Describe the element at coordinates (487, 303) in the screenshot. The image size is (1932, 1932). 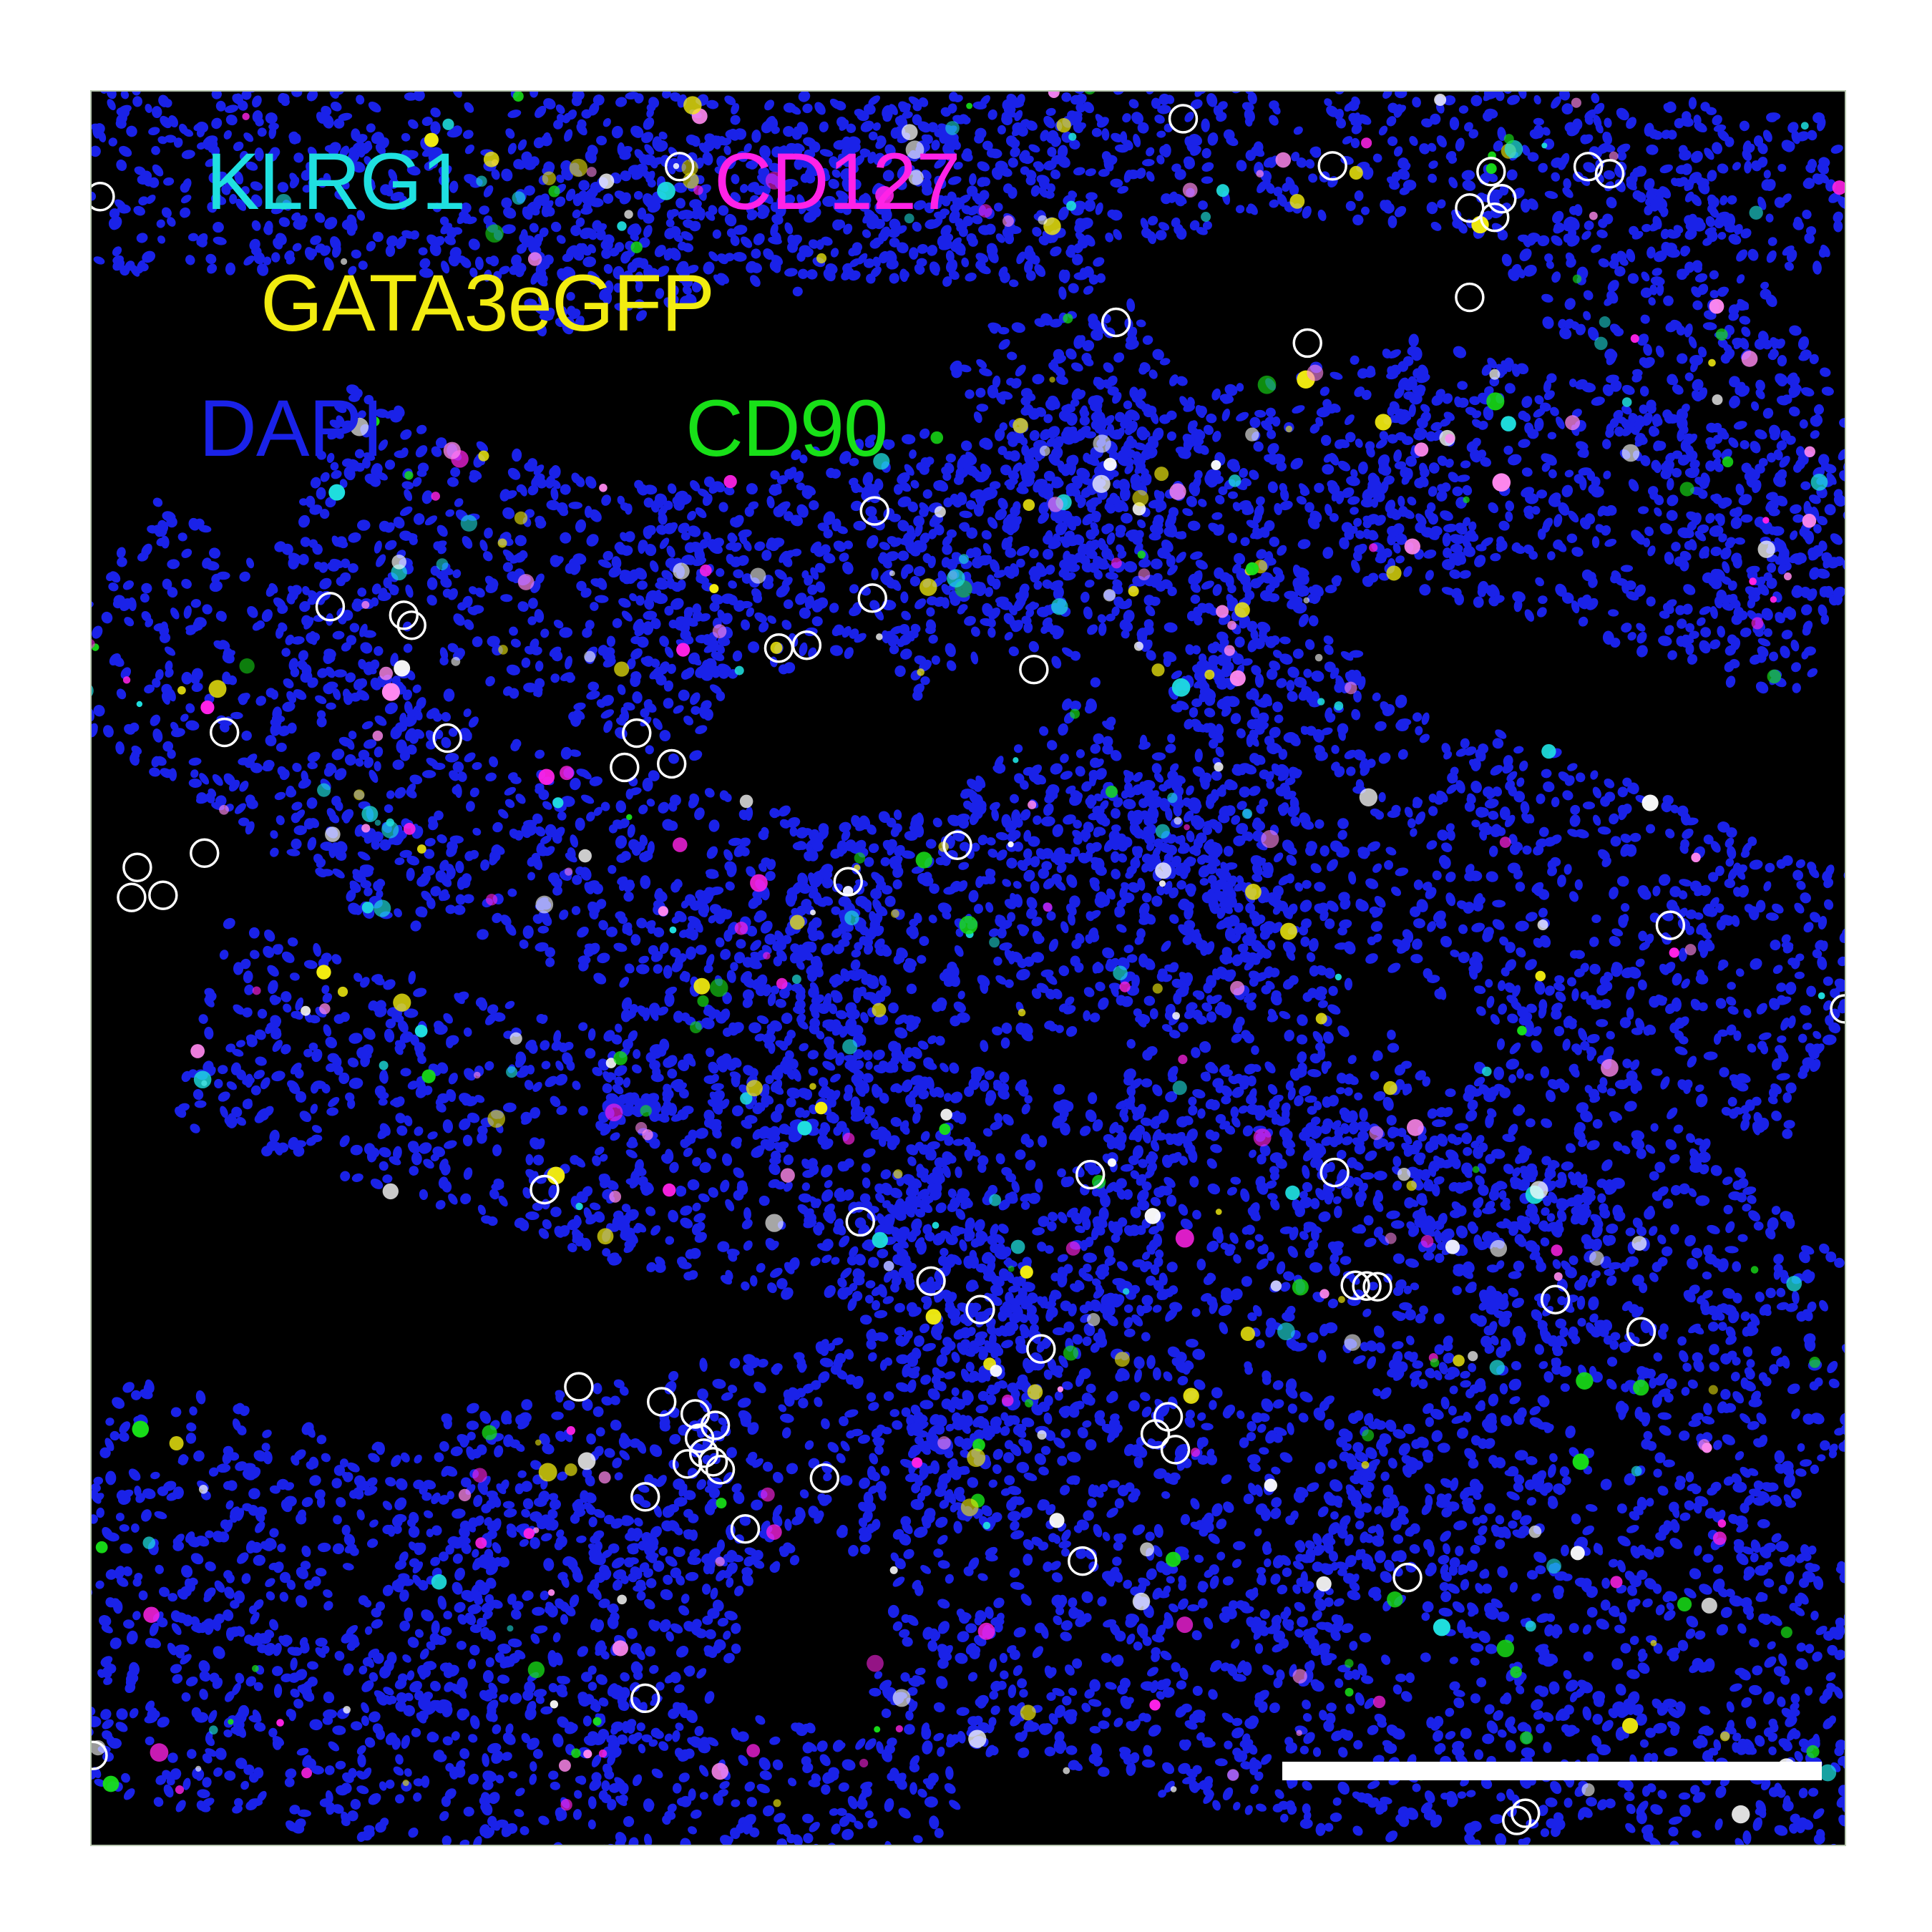
I see `channel-label-gata3egfp: GATA3eGFP` at that location.